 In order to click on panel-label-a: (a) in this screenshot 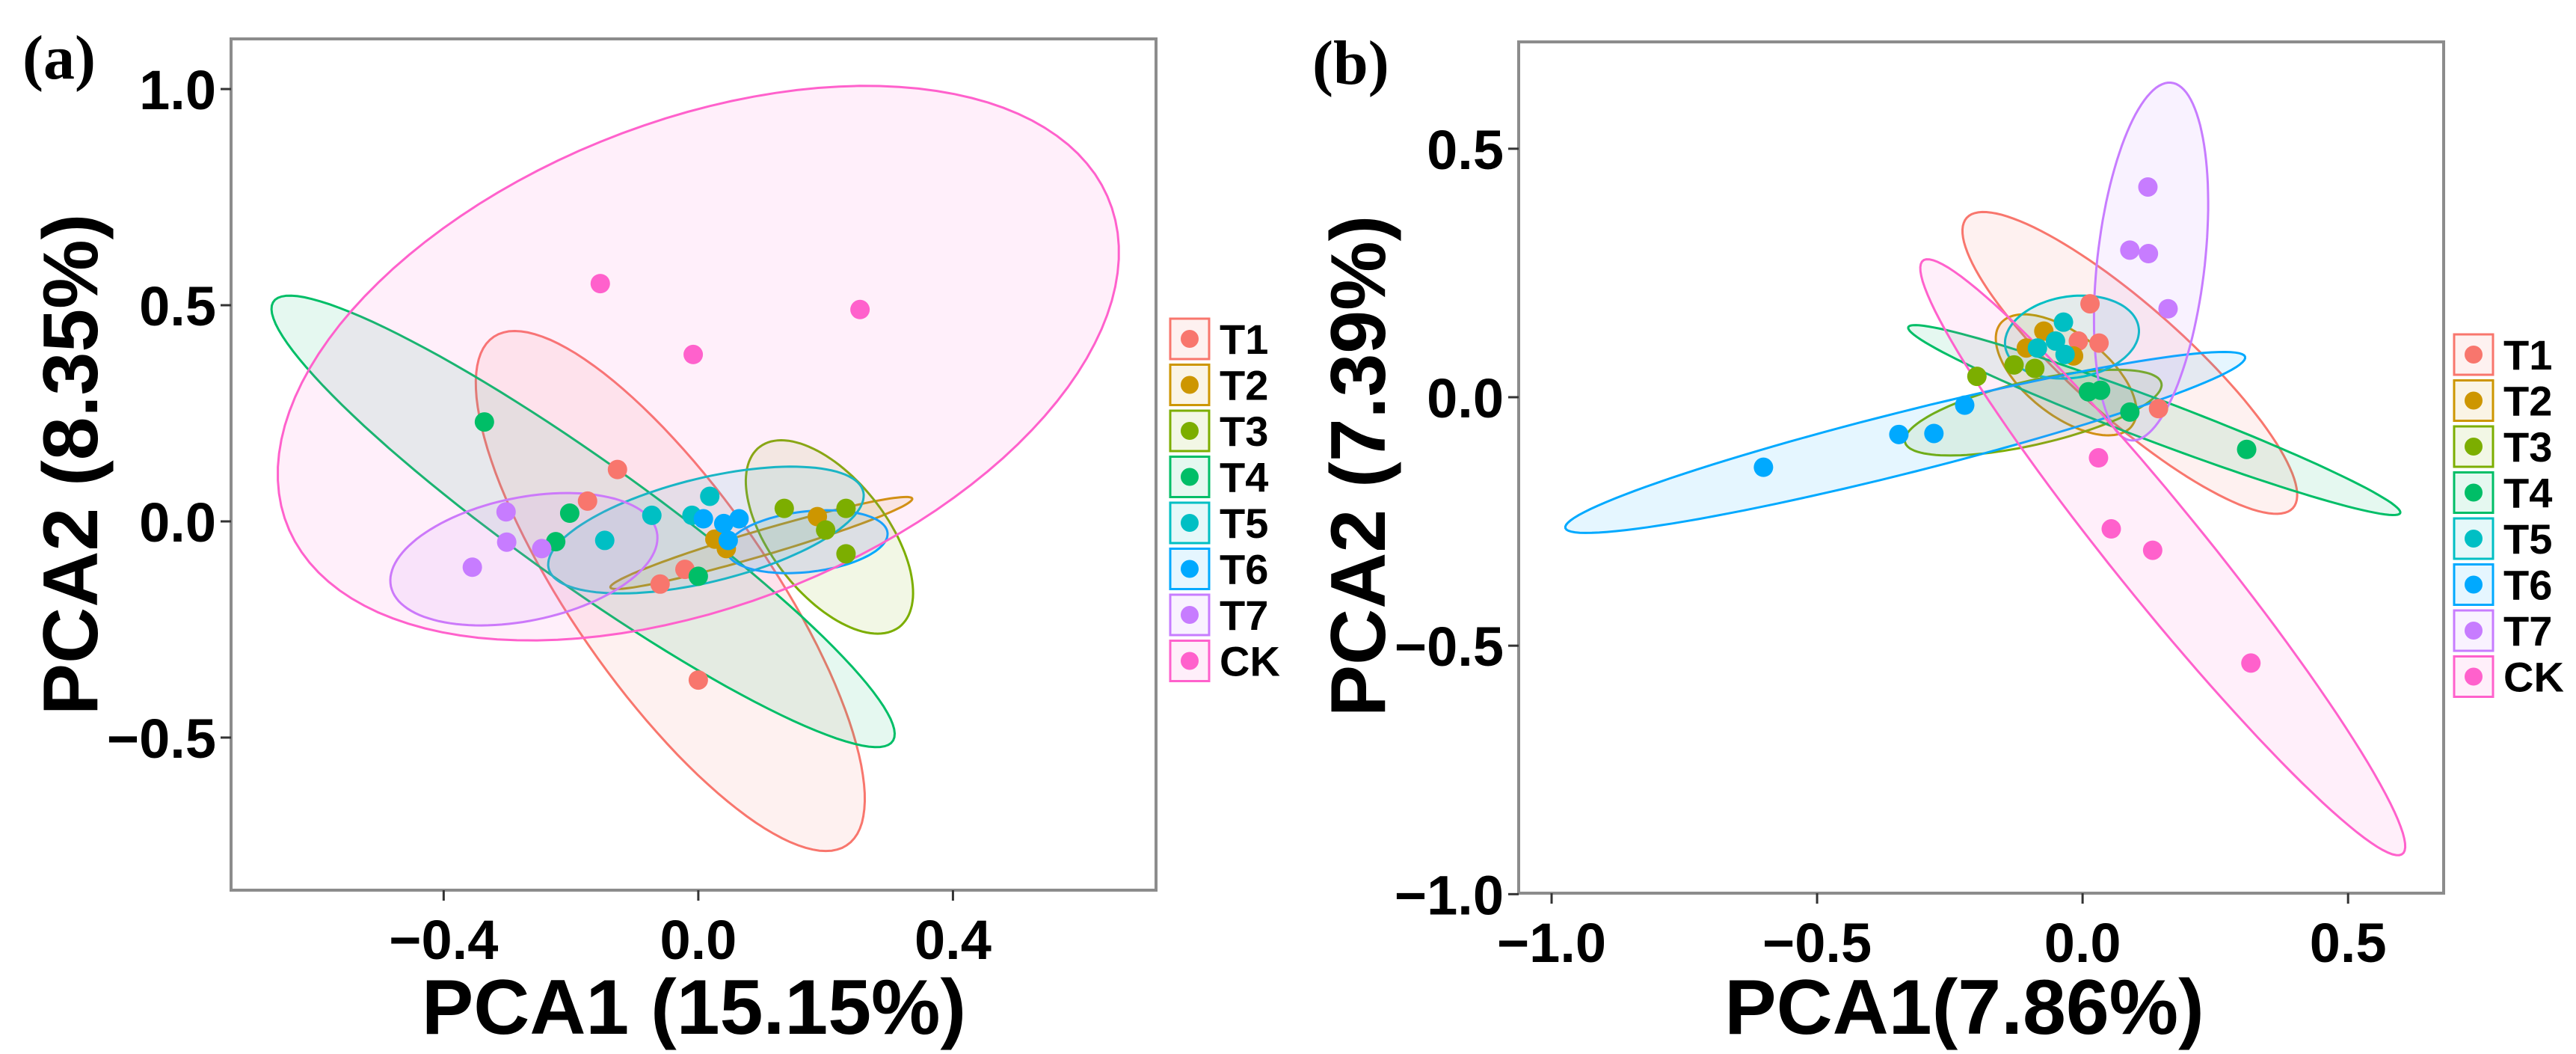, I will do `click(59, 58)`.